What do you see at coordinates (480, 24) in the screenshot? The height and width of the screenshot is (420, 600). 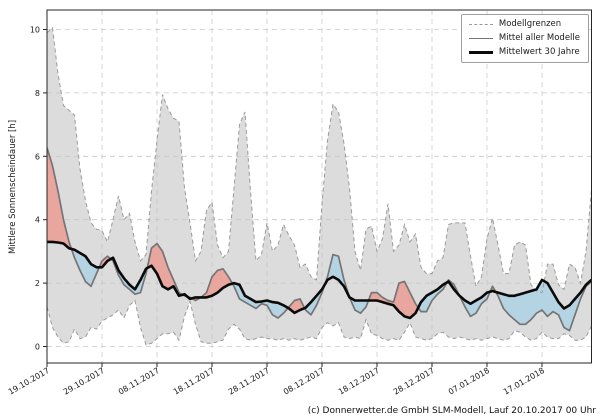 I see `dashed-line-swatch` at bounding box center [480, 24].